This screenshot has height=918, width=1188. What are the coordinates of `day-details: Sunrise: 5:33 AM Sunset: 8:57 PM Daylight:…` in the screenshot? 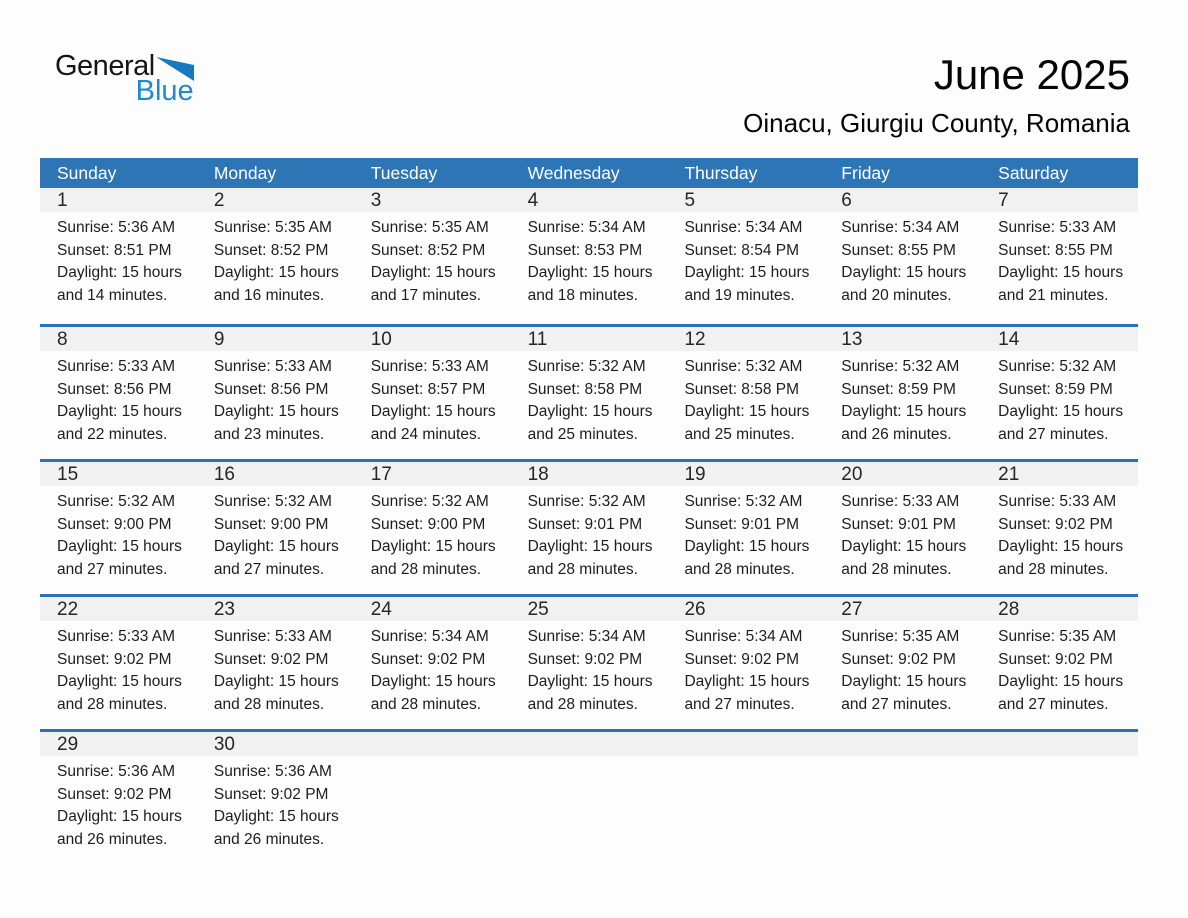 It's located at (432, 398).